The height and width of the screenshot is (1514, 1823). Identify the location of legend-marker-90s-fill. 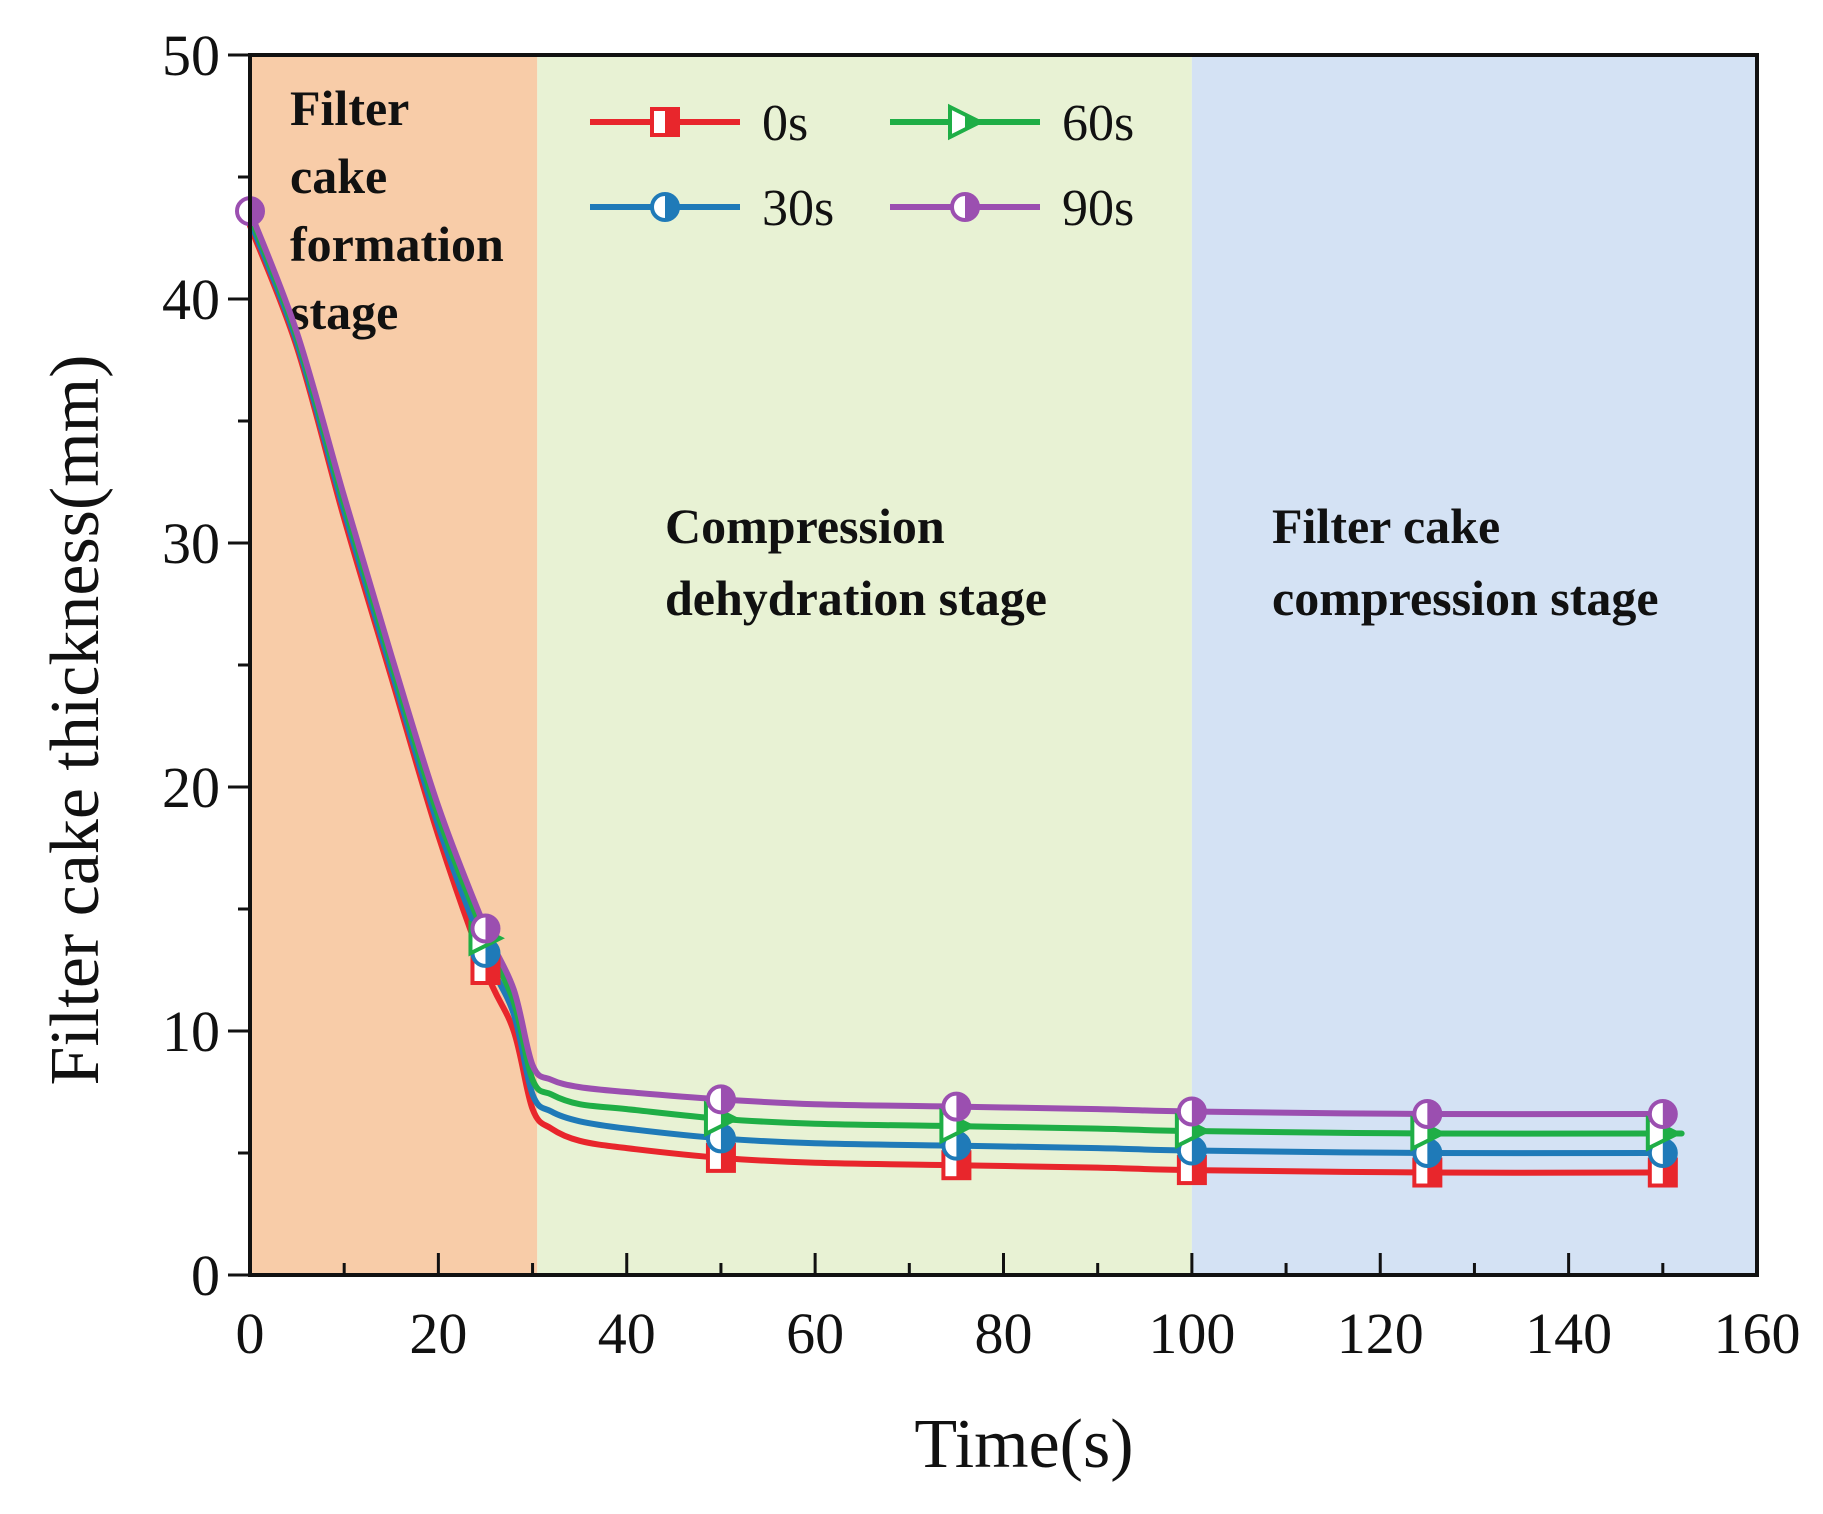
(971, 207).